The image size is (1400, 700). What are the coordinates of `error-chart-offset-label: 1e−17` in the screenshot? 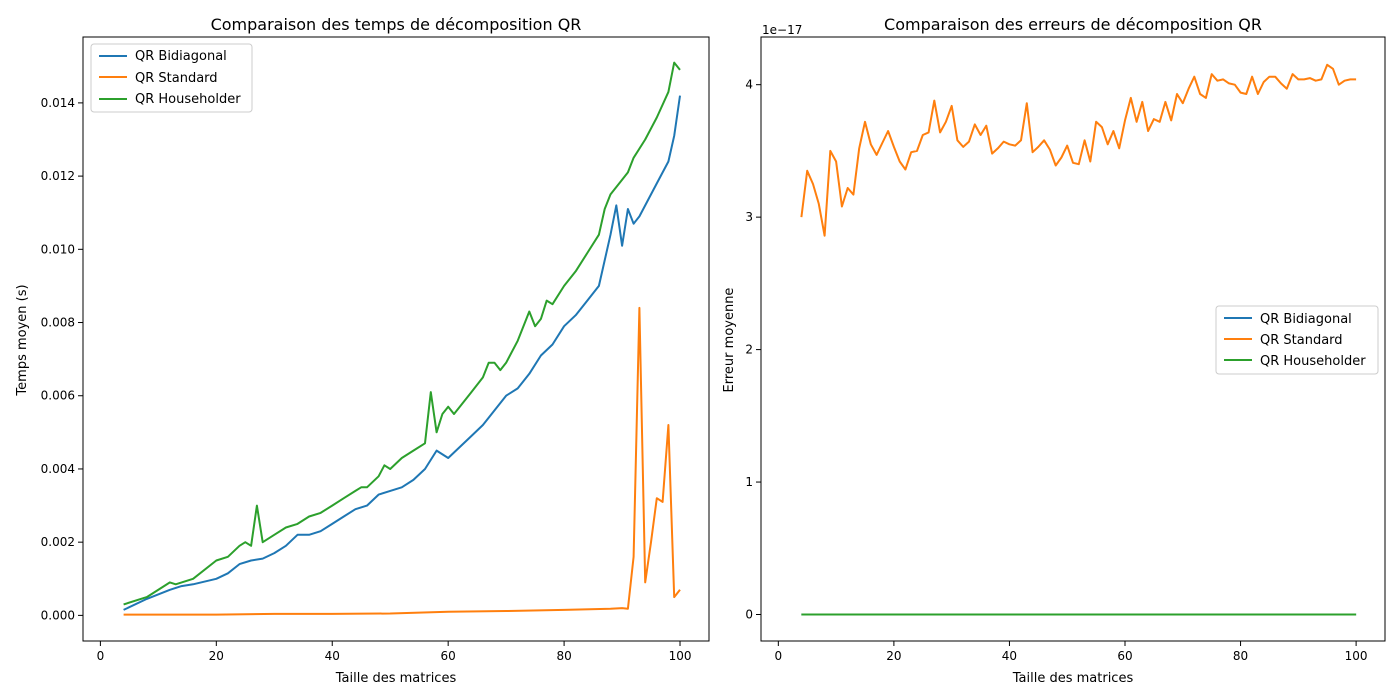 It's located at (782, 30).